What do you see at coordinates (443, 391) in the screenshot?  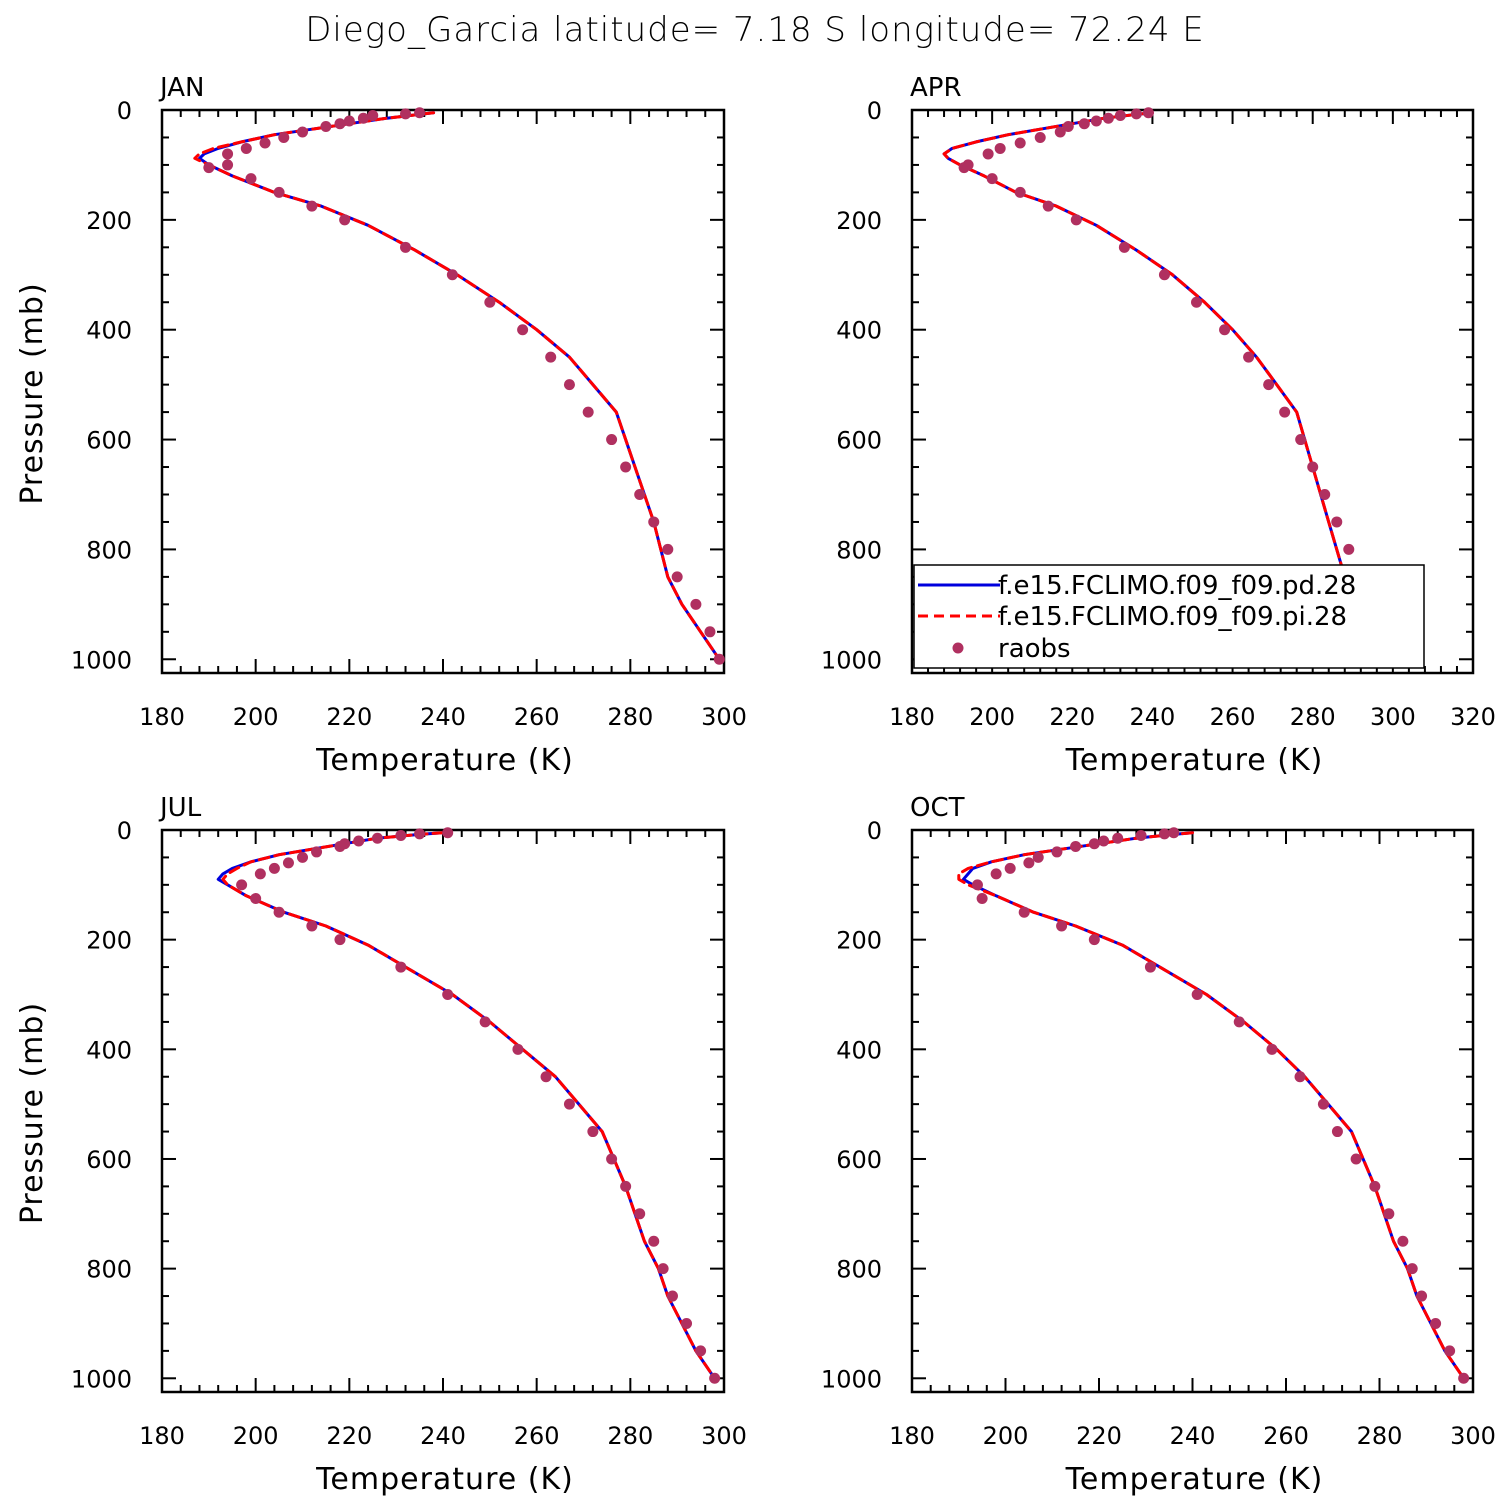 I see `plot-frame-jan` at bounding box center [443, 391].